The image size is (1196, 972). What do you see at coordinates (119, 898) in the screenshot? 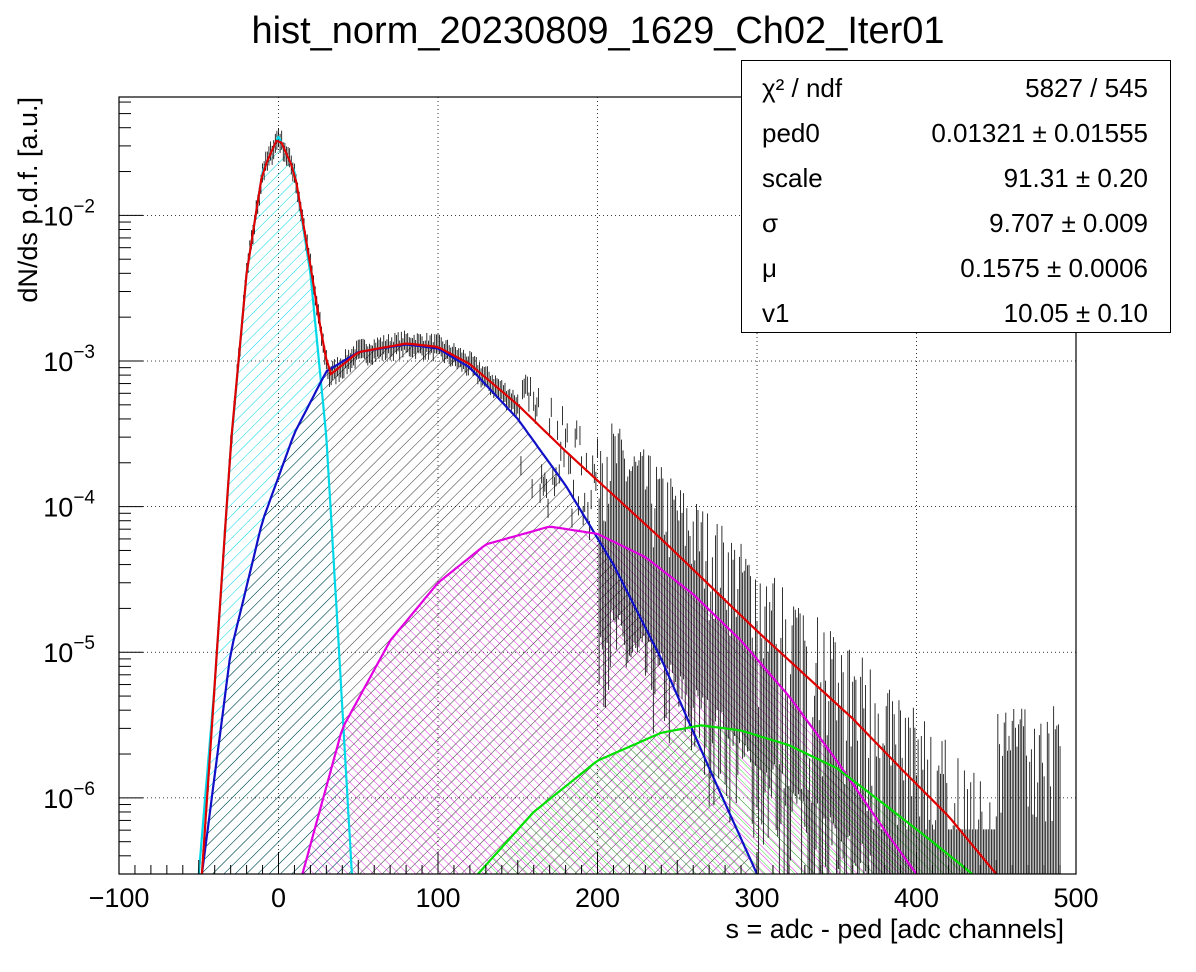
I see `x-tick-label: −100` at bounding box center [119, 898].